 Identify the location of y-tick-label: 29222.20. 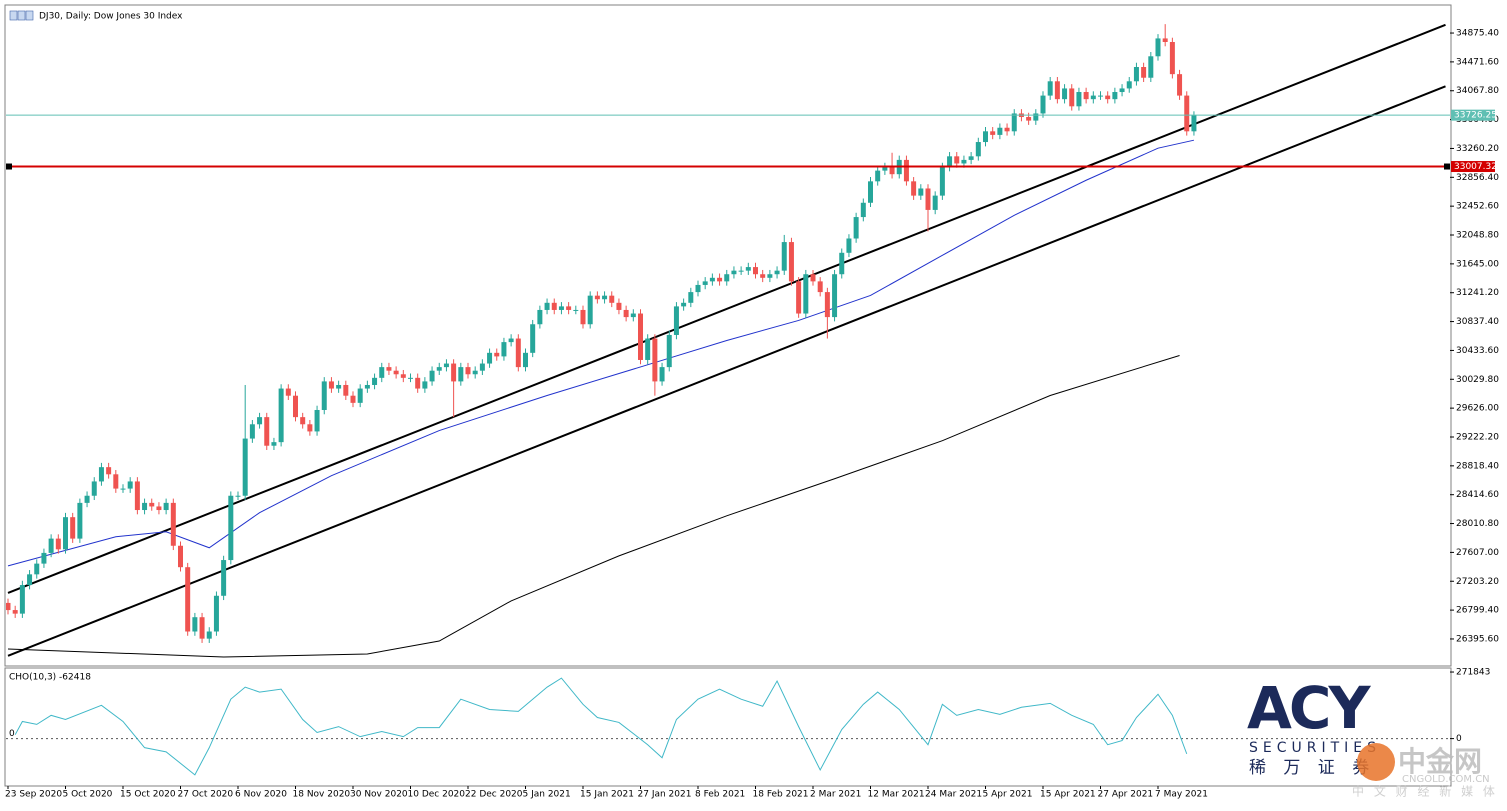
(1477, 437).